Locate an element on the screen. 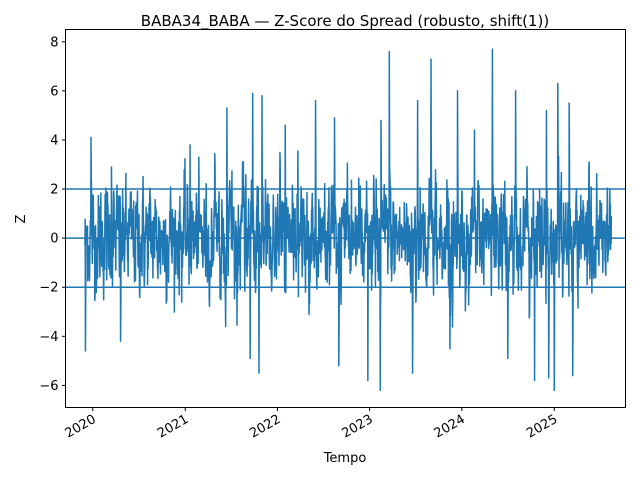 The height and width of the screenshot is (480, 640). y-tick-label: −4 is located at coordinates (48, 337).